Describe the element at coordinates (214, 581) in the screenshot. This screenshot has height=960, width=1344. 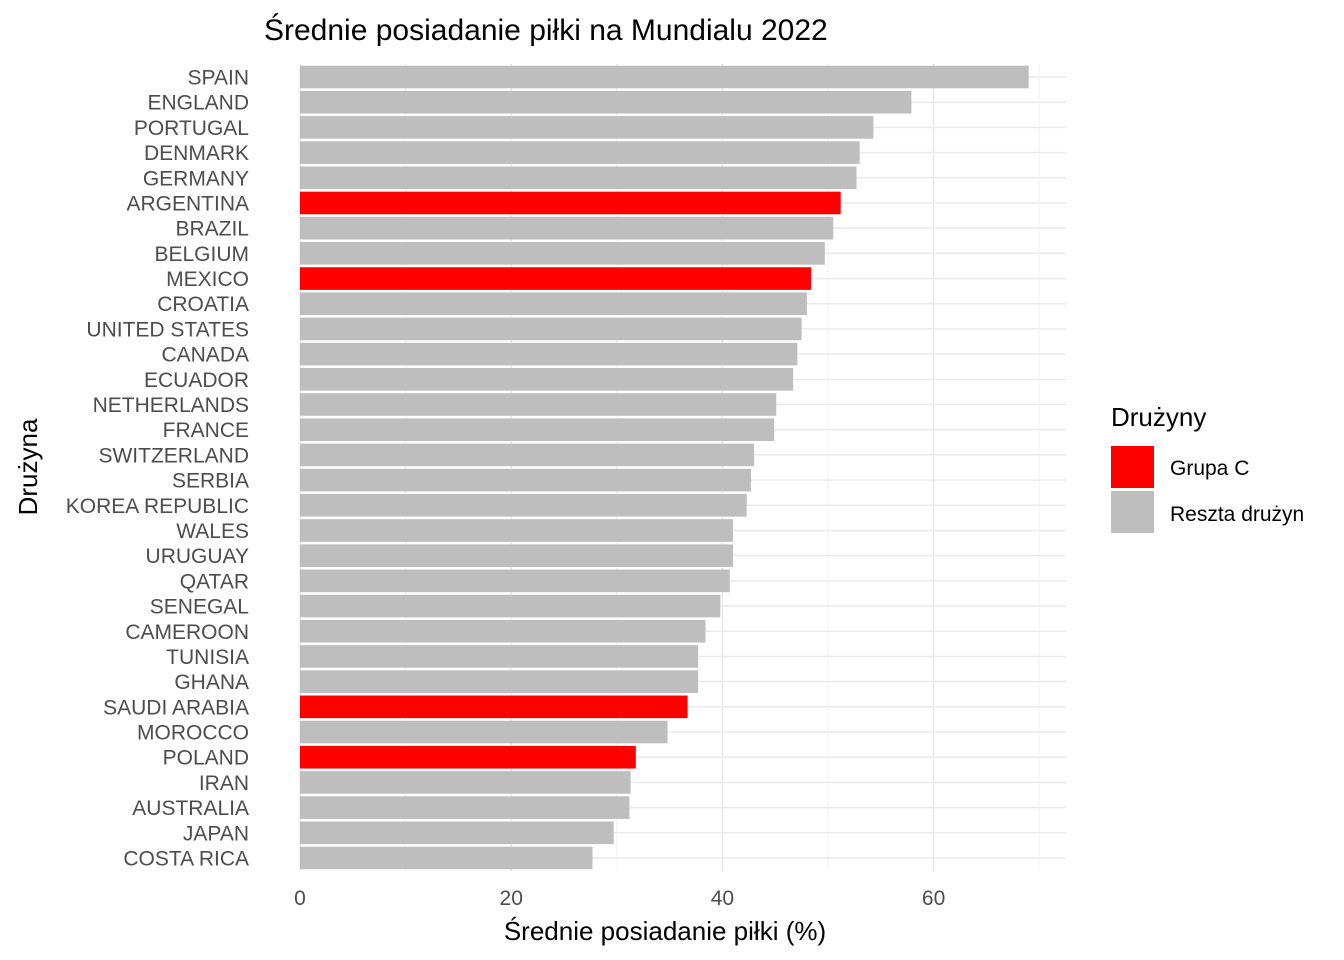
I see `y-tick-label: QATAR` at that location.